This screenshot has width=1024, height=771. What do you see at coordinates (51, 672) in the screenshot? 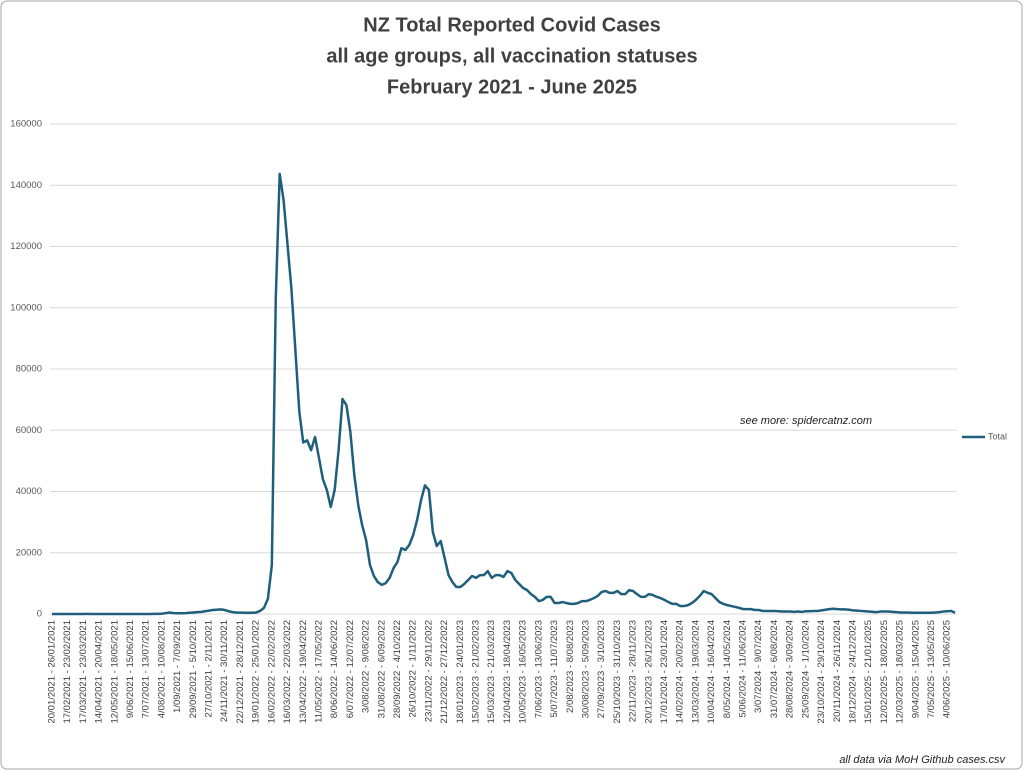
I see `x-tick-label: 20/01/2021 - 26/01/2021` at bounding box center [51, 672].